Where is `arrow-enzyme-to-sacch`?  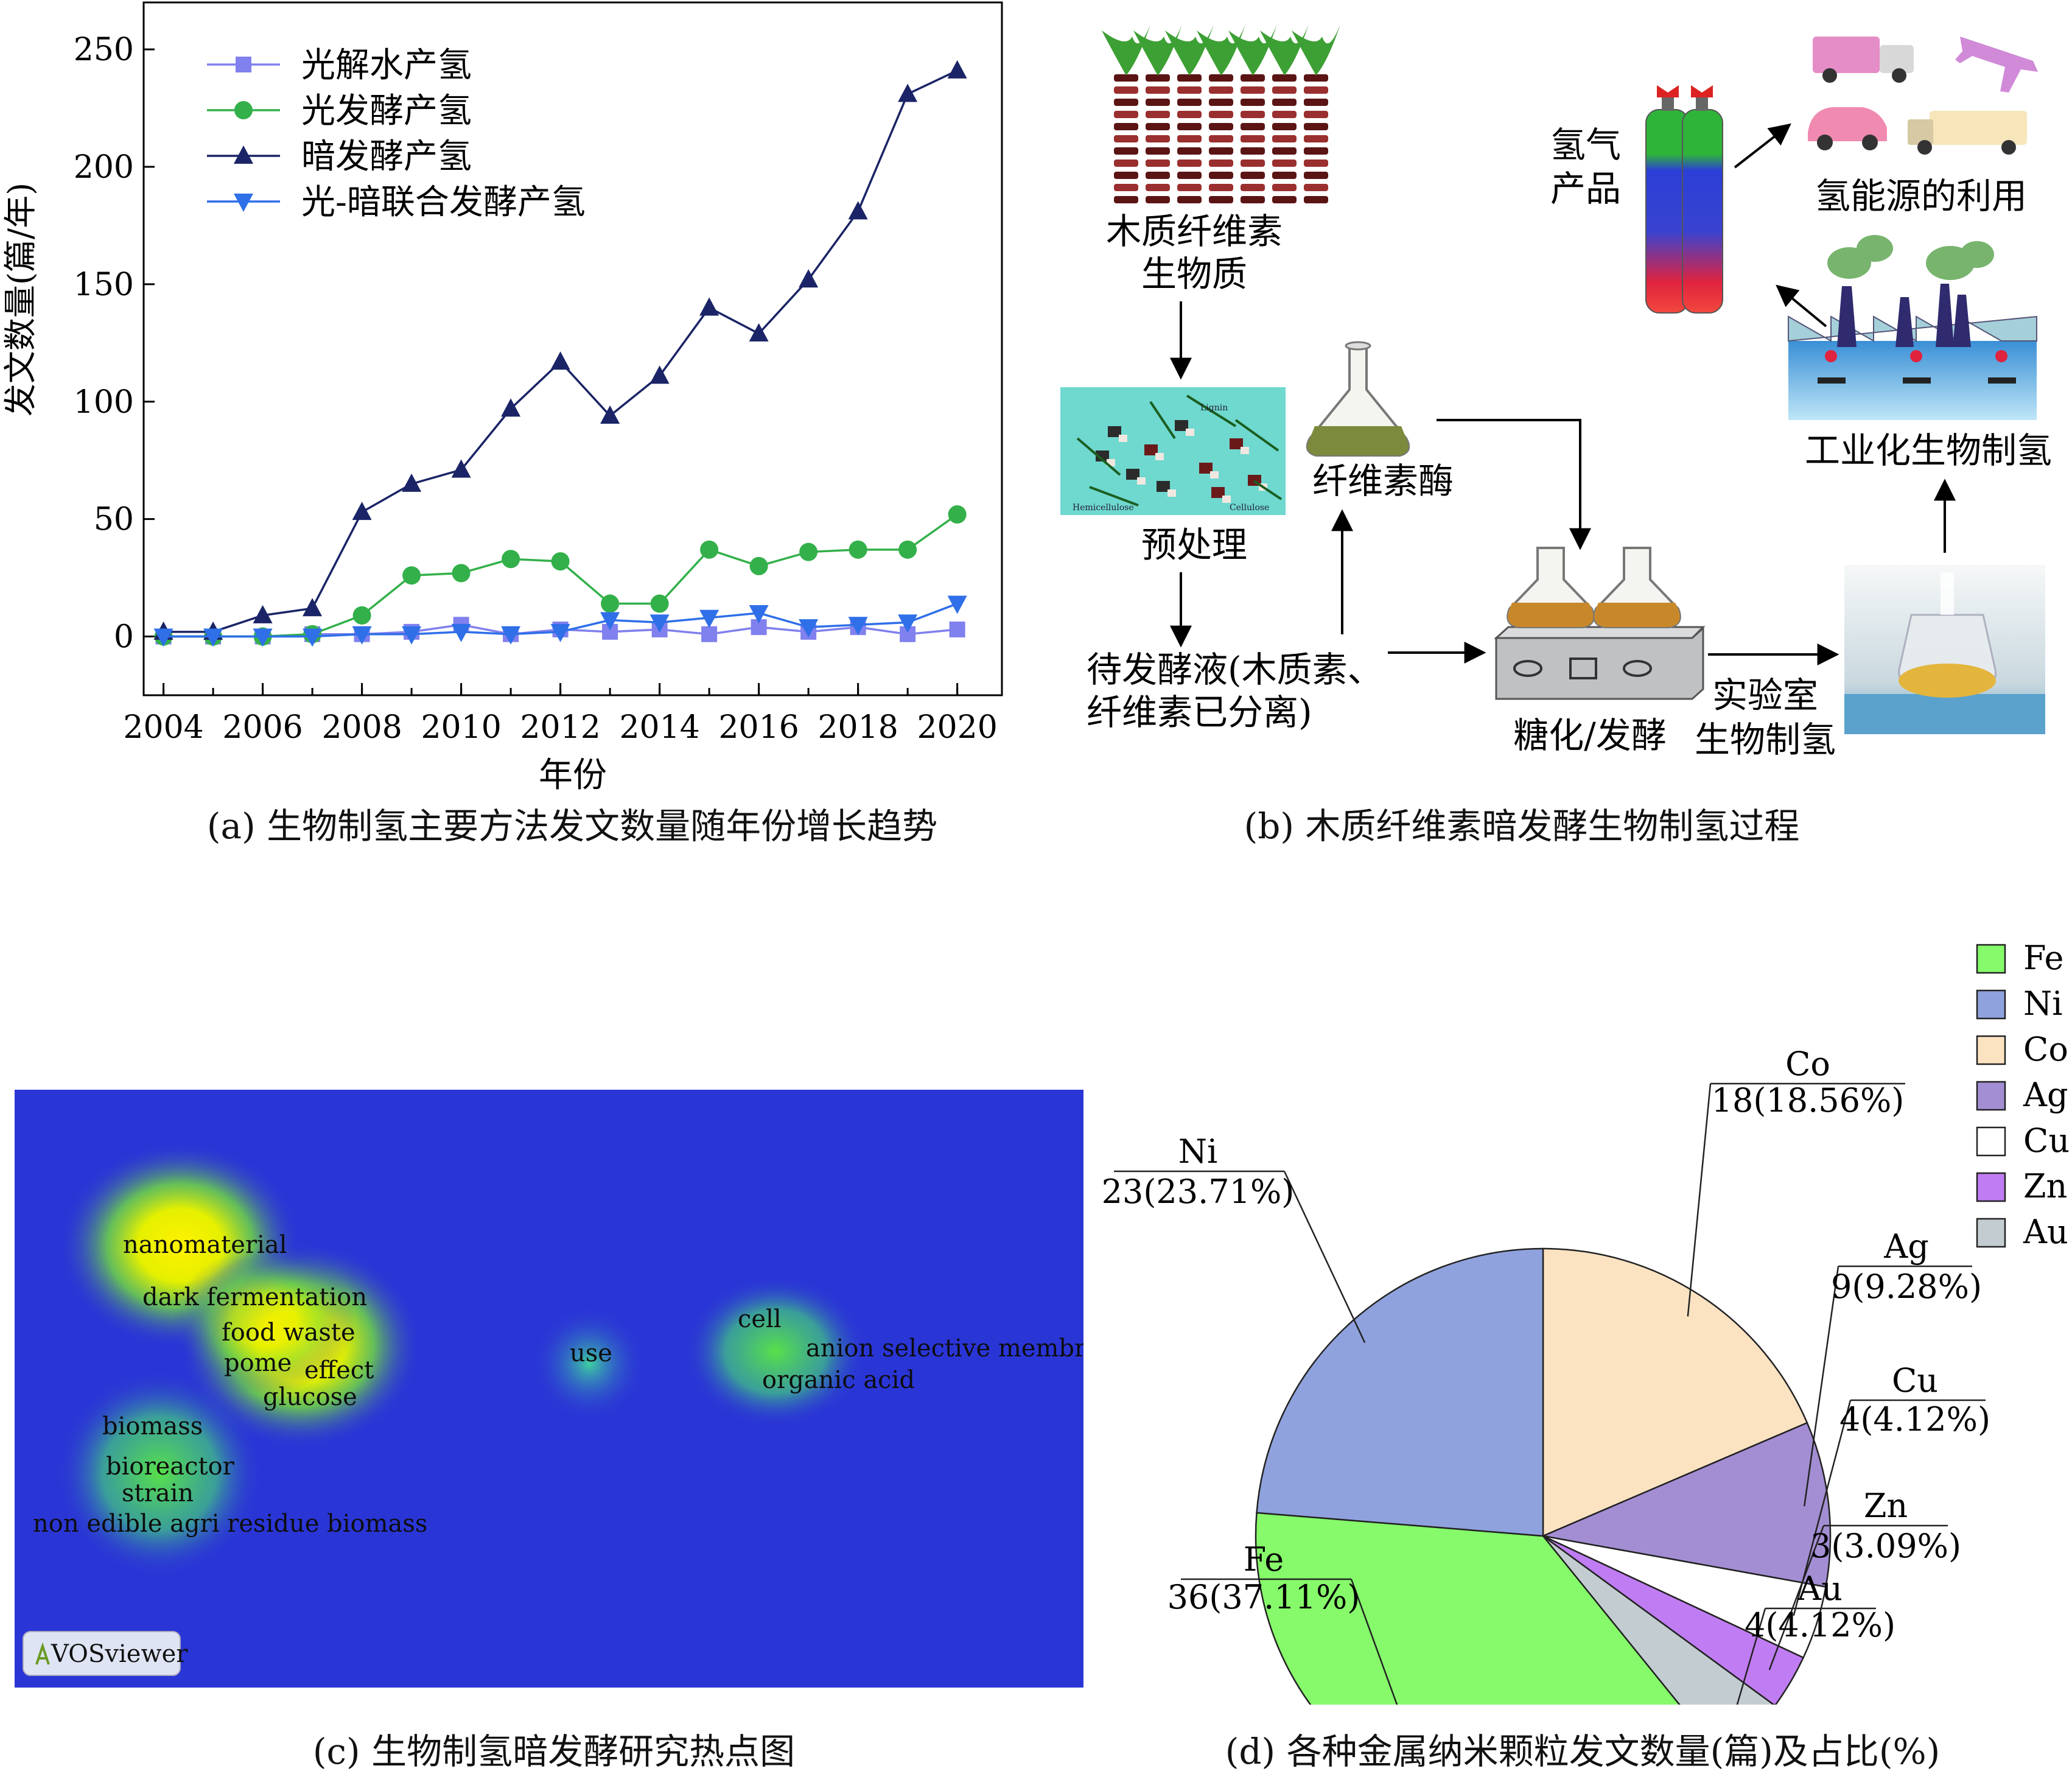 arrow-enzyme-to-sacch is located at coordinates (1514, 485).